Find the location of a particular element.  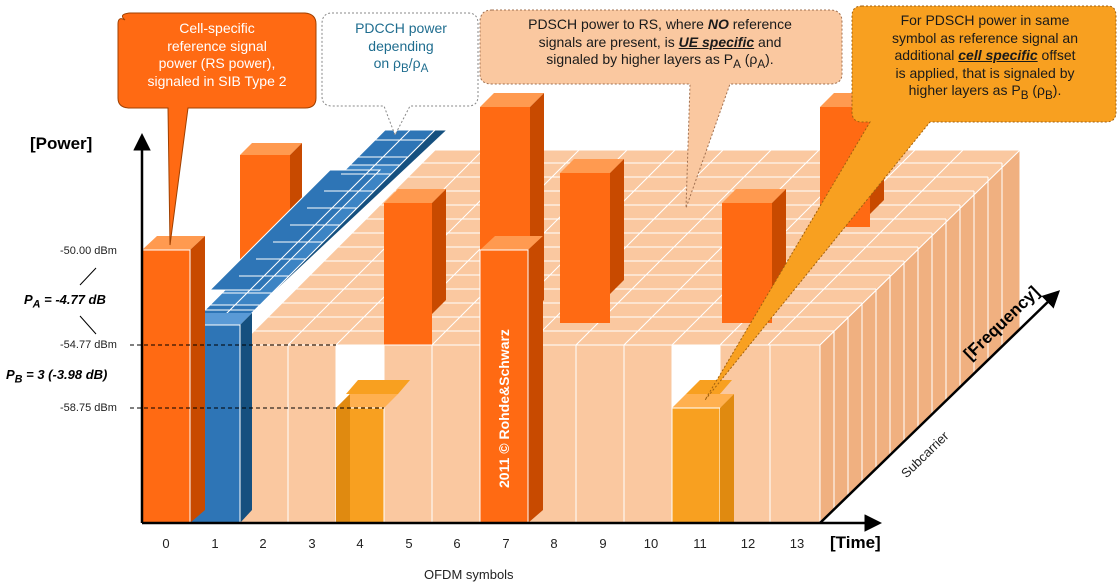

rs-power-callout is located at coordinates (217, 129).